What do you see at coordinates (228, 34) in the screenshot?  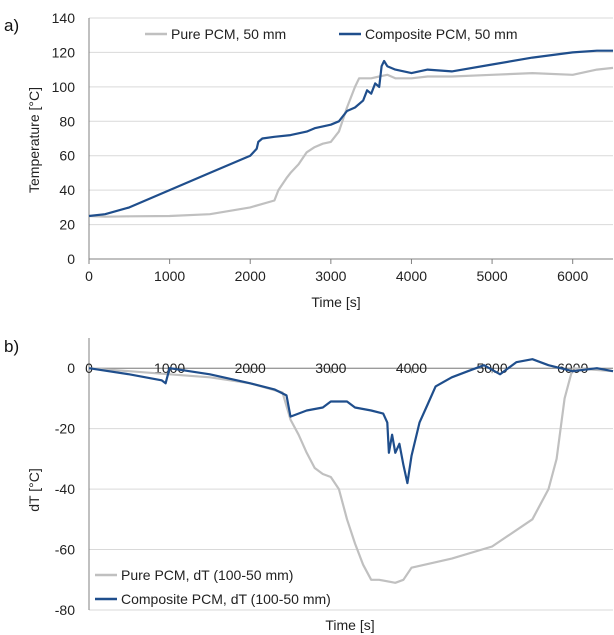 I see `legend-label: Pure PCM, 50 mm` at bounding box center [228, 34].